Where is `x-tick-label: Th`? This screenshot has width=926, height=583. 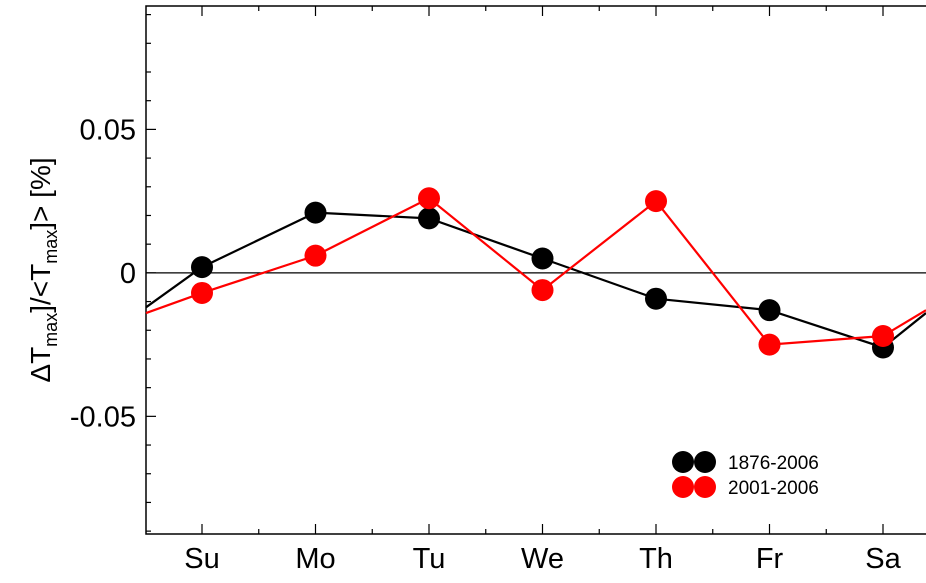 x-tick-label: Th is located at coordinates (656, 559).